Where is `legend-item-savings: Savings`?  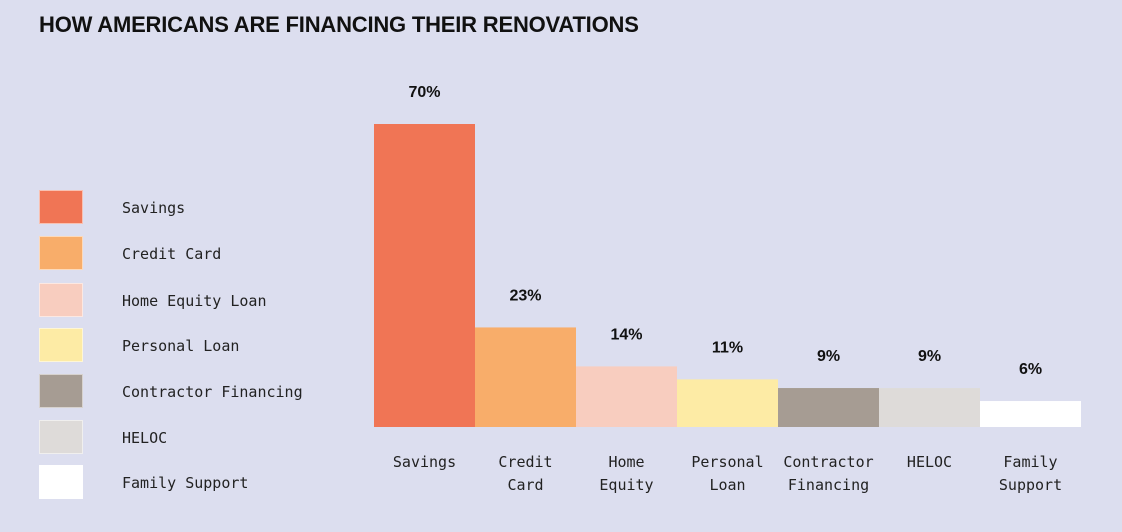 legend-item-savings: Savings is located at coordinates (204, 208).